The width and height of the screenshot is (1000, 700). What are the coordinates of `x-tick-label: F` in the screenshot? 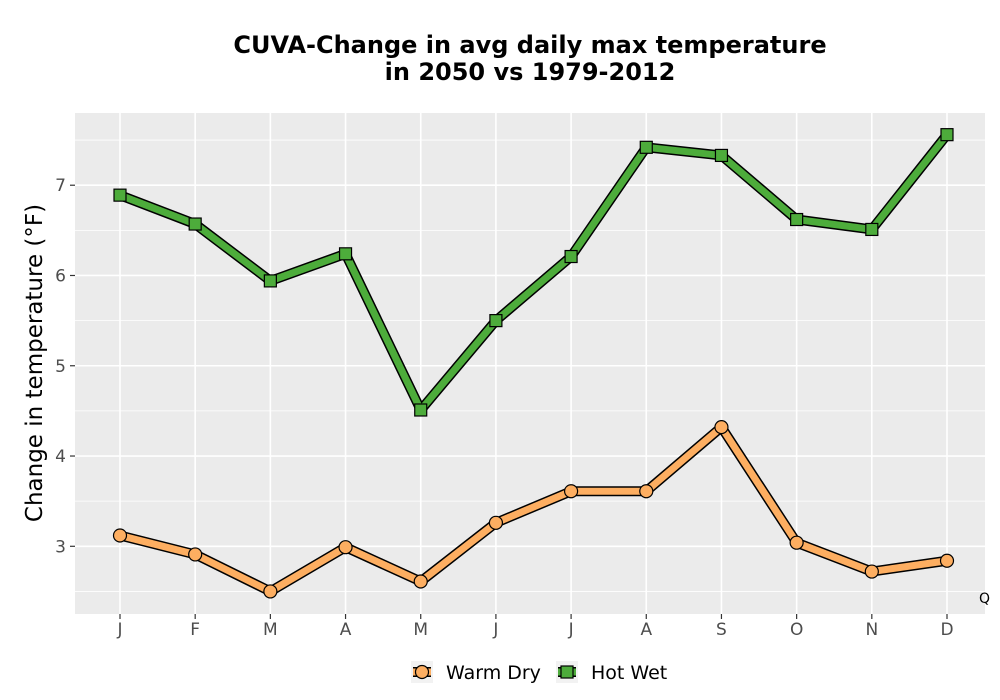 It's located at (195, 630).